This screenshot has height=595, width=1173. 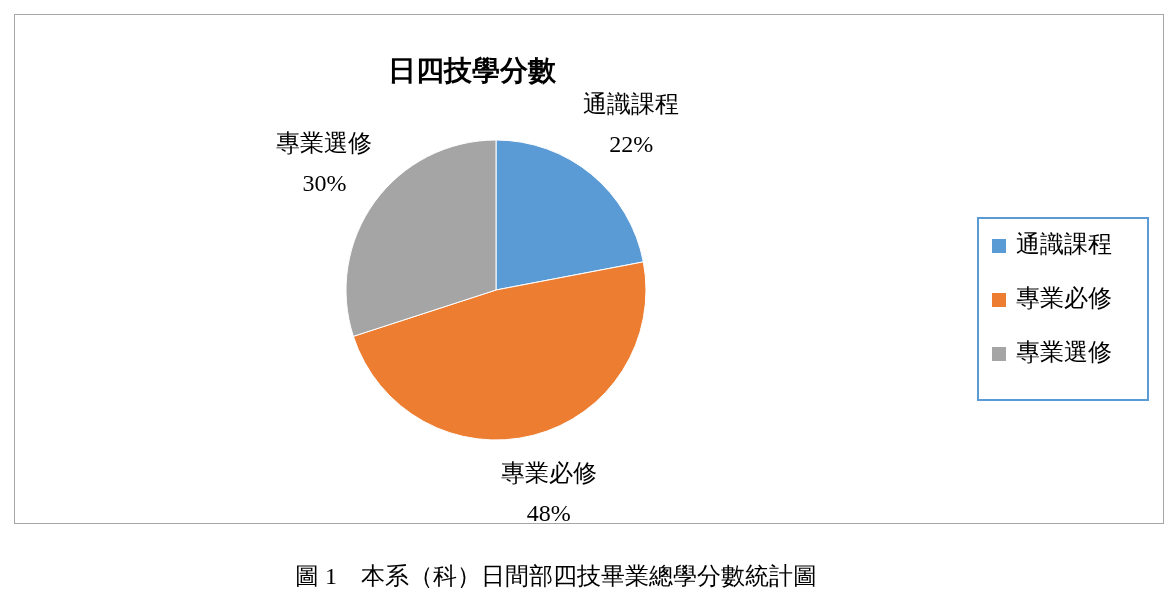 What do you see at coordinates (1064, 351) in the screenshot?
I see `legend-label: 專業選修` at bounding box center [1064, 351].